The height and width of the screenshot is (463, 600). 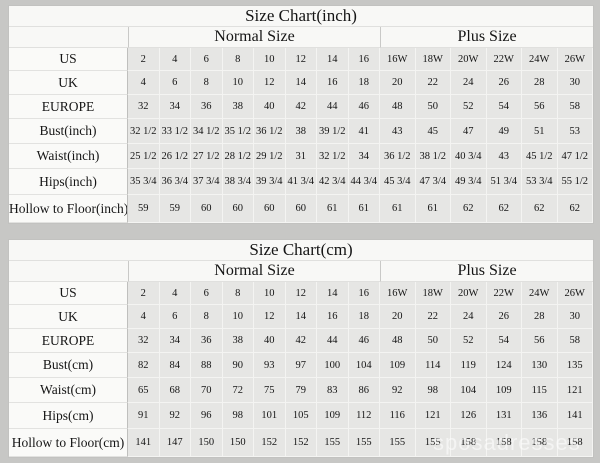 I want to click on group-header-normal-size: Normal Size, so click(x=254, y=37).